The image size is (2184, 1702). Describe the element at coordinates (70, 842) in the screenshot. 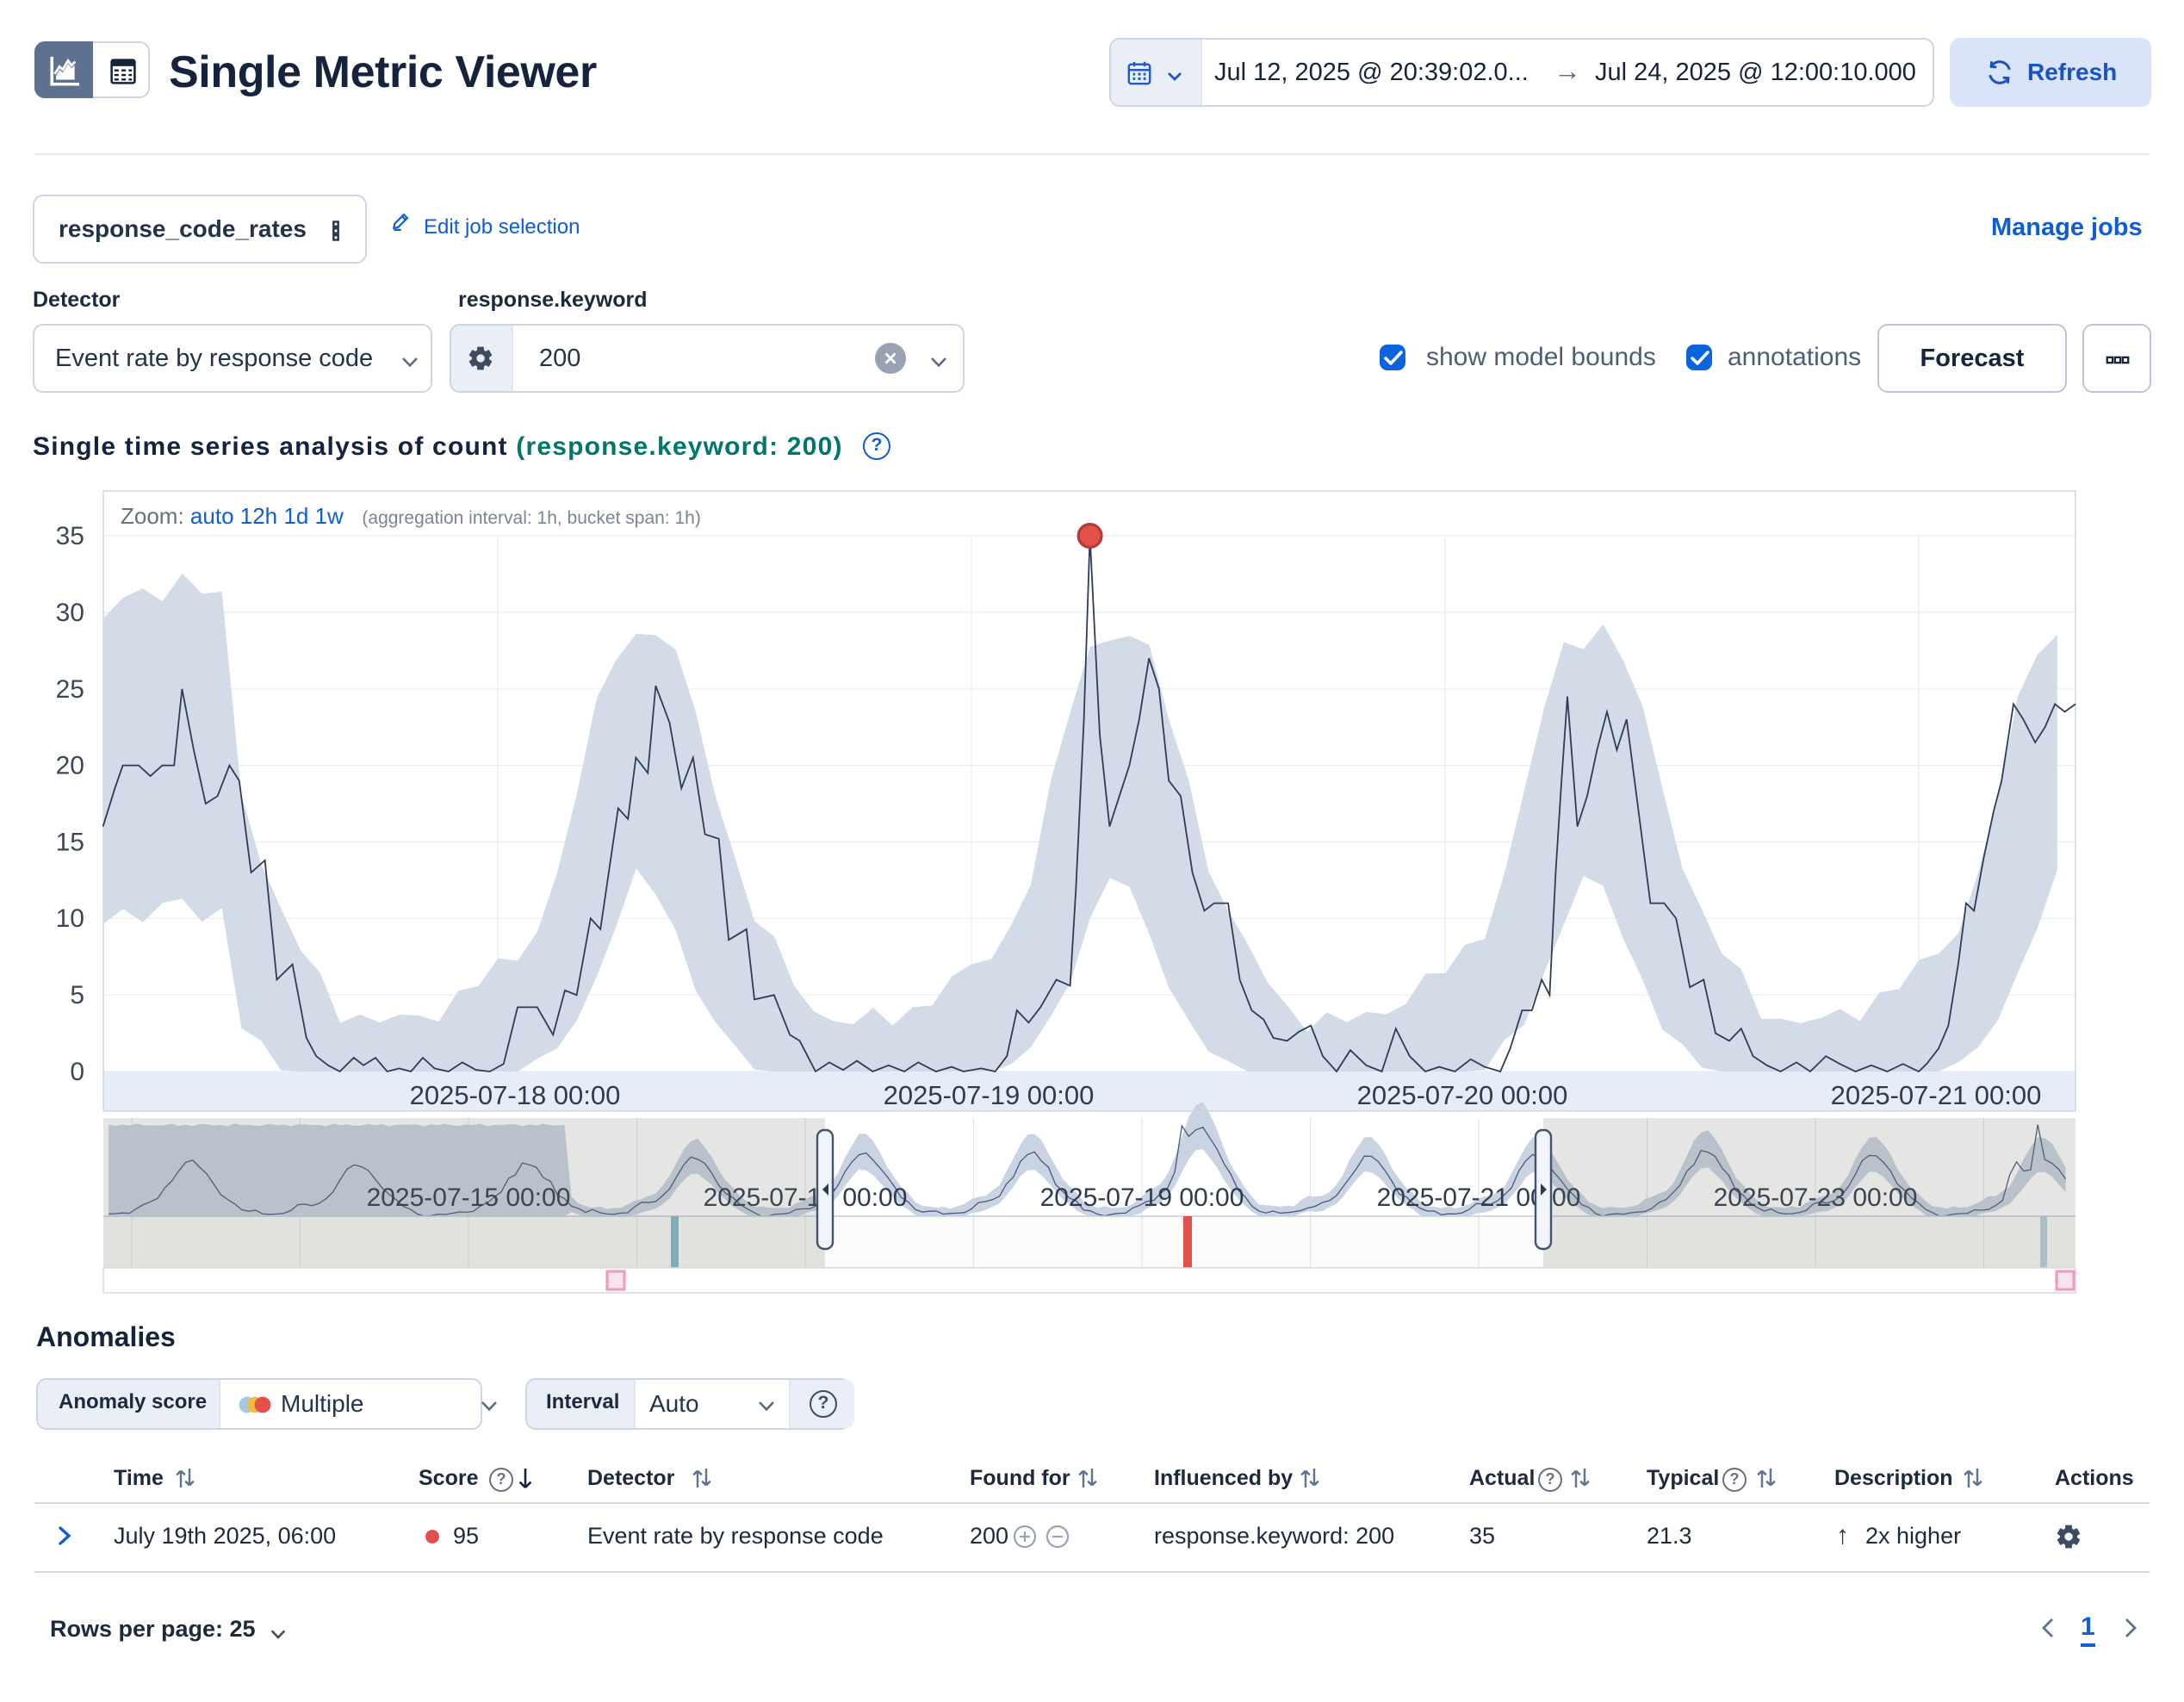

I see `svg-text: 15` at that location.